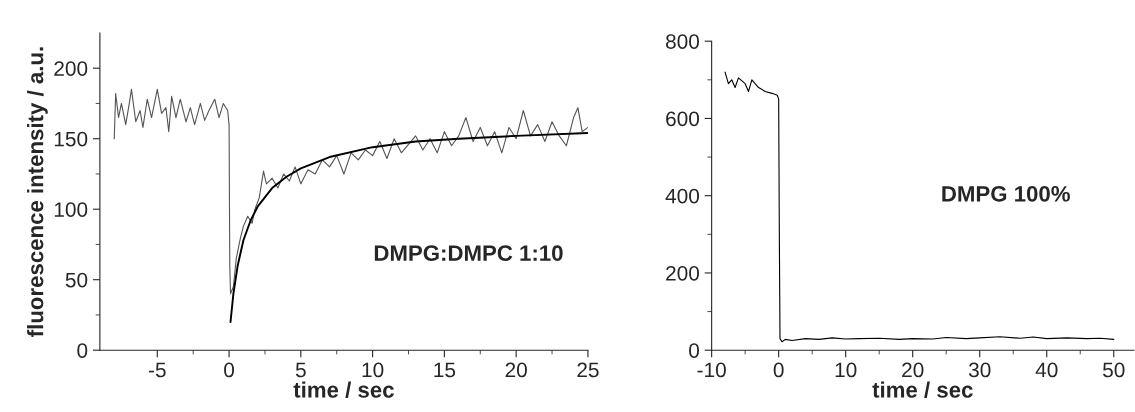 This screenshot has width=1135, height=412. What do you see at coordinates (1114, 370) in the screenshot?
I see `x-tick-label: 50` at bounding box center [1114, 370].